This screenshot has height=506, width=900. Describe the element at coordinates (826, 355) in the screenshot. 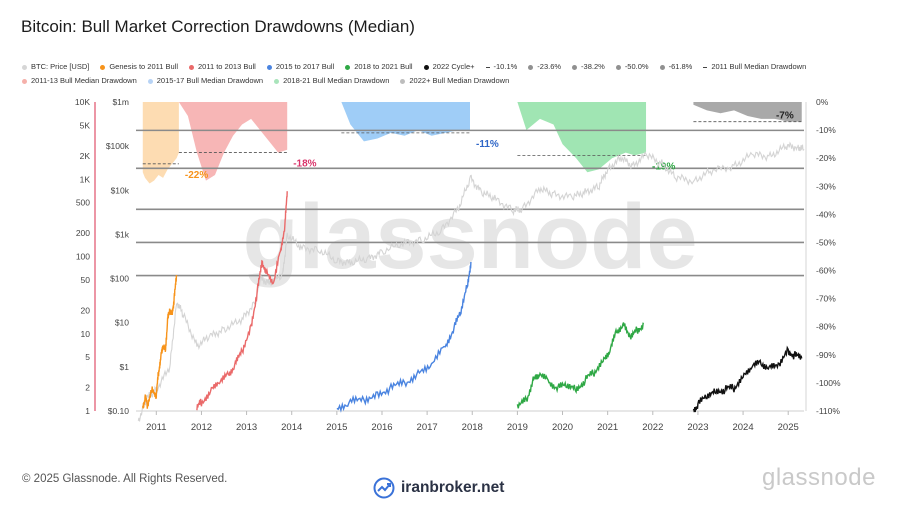

I see `right-axis-label: -90%` at that location.